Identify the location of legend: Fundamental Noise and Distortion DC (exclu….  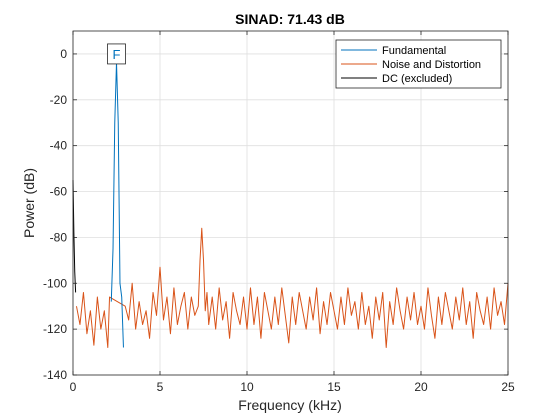
(418, 64).